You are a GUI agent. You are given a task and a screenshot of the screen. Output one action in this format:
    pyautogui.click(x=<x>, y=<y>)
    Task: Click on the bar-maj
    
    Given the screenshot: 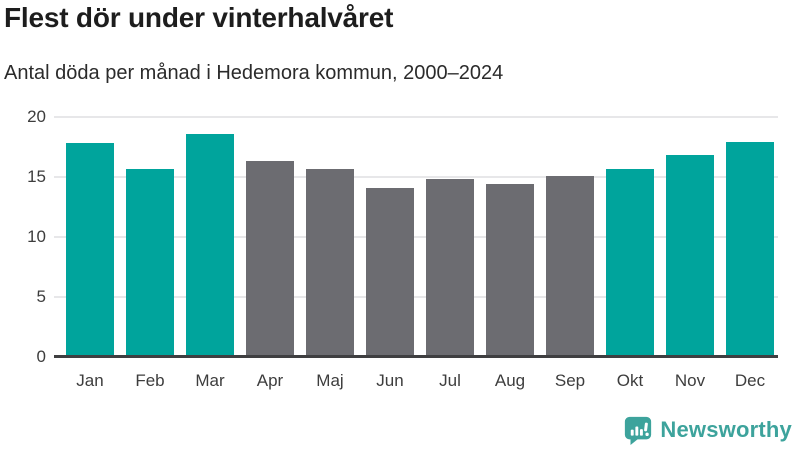 What is the action you would take?
    pyautogui.click(x=330, y=262)
    